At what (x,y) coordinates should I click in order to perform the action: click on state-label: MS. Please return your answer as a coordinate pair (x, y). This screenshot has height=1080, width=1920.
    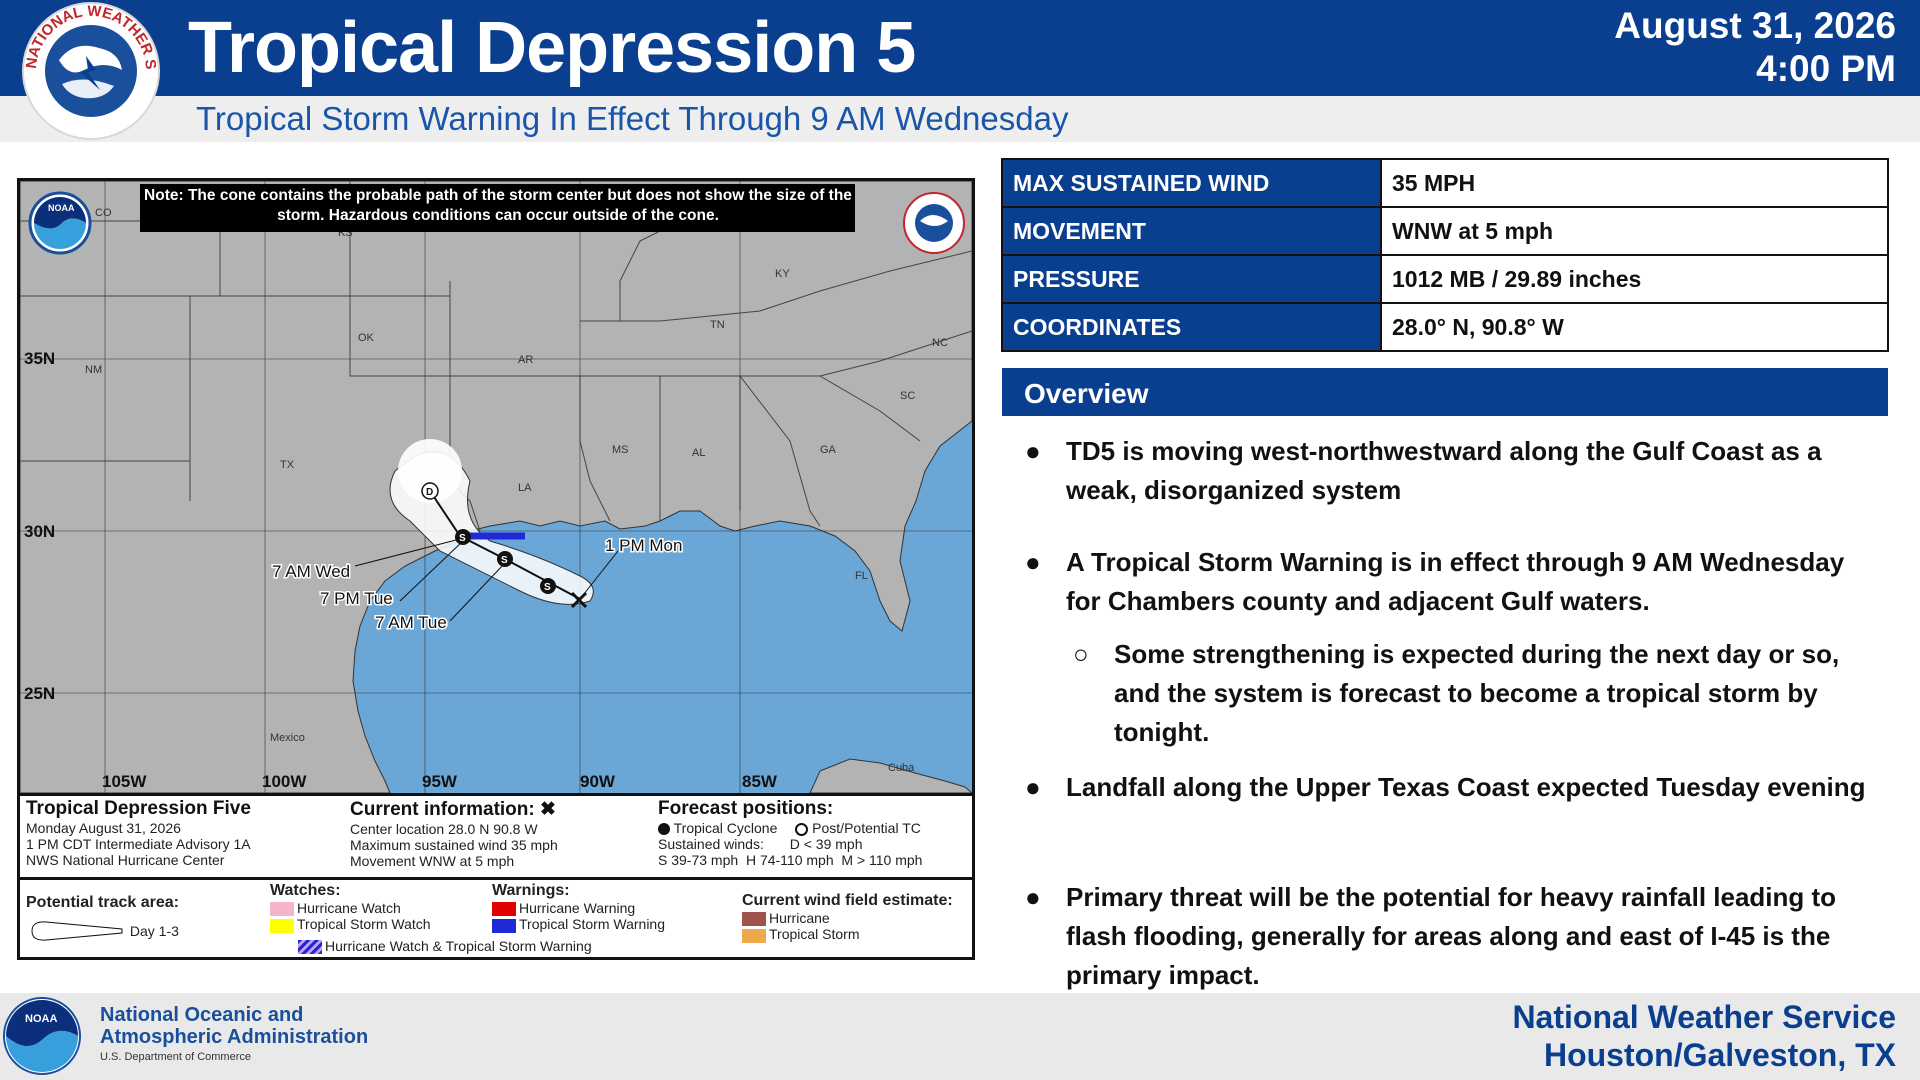
    Looking at the image, I should click on (620, 450).